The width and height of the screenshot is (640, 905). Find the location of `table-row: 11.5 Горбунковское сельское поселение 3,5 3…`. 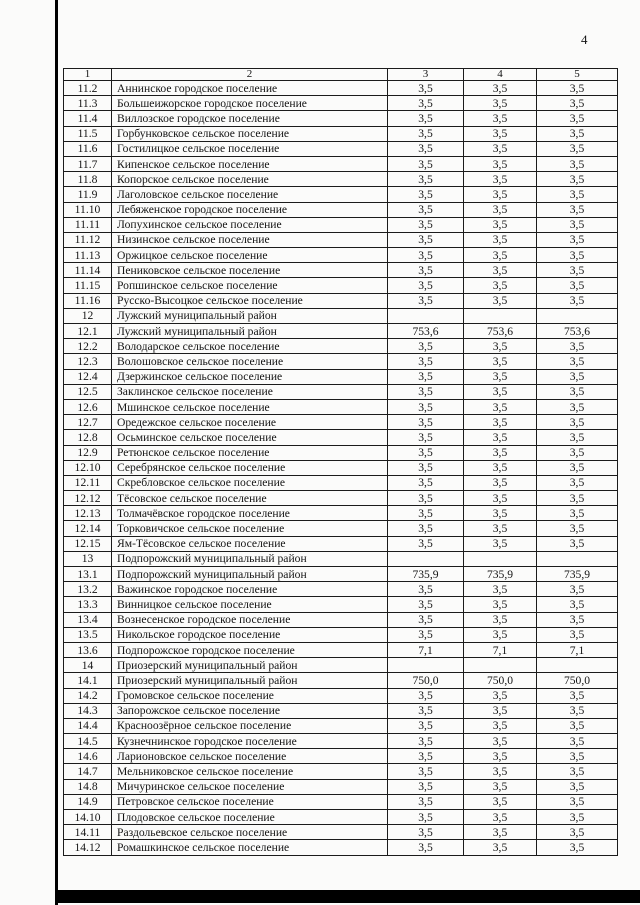

table-row: 11.5 Горбунковское сельское поселение 3,5 3… is located at coordinates (340, 133).